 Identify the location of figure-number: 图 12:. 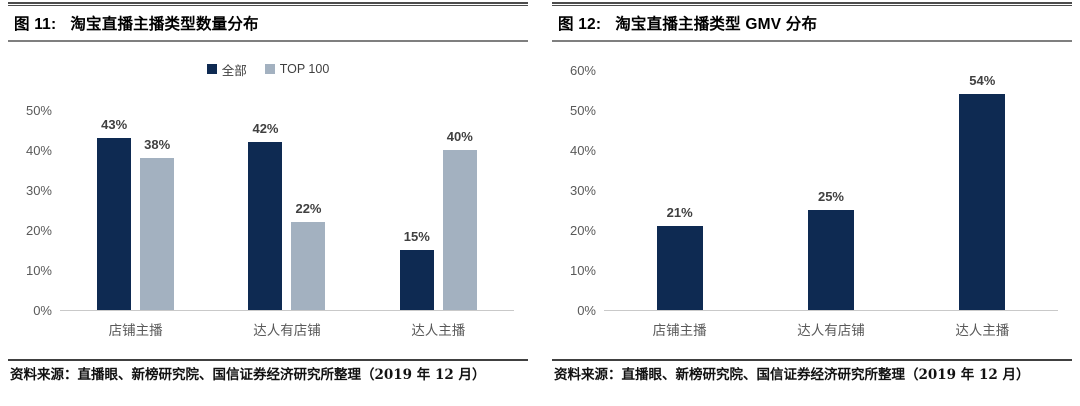
(580, 24).